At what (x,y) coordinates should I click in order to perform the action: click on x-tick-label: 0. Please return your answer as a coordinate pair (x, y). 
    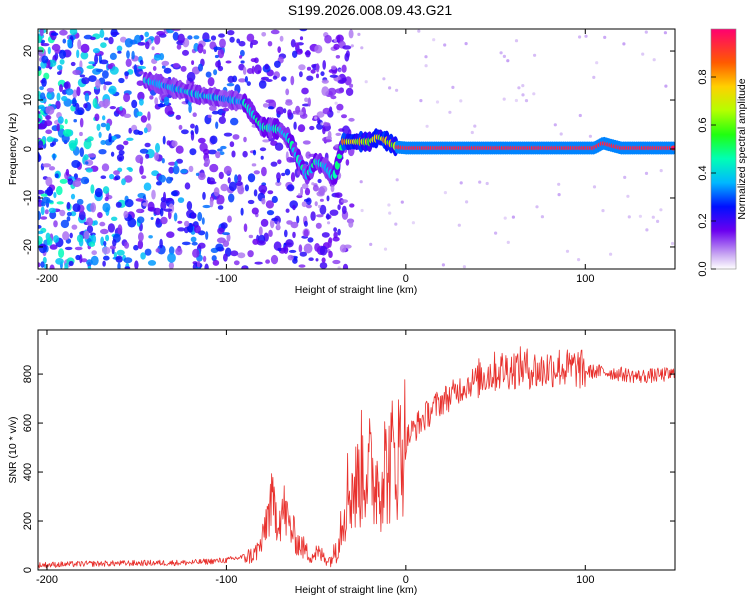
    Looking at the image, I should click on (406, 580).